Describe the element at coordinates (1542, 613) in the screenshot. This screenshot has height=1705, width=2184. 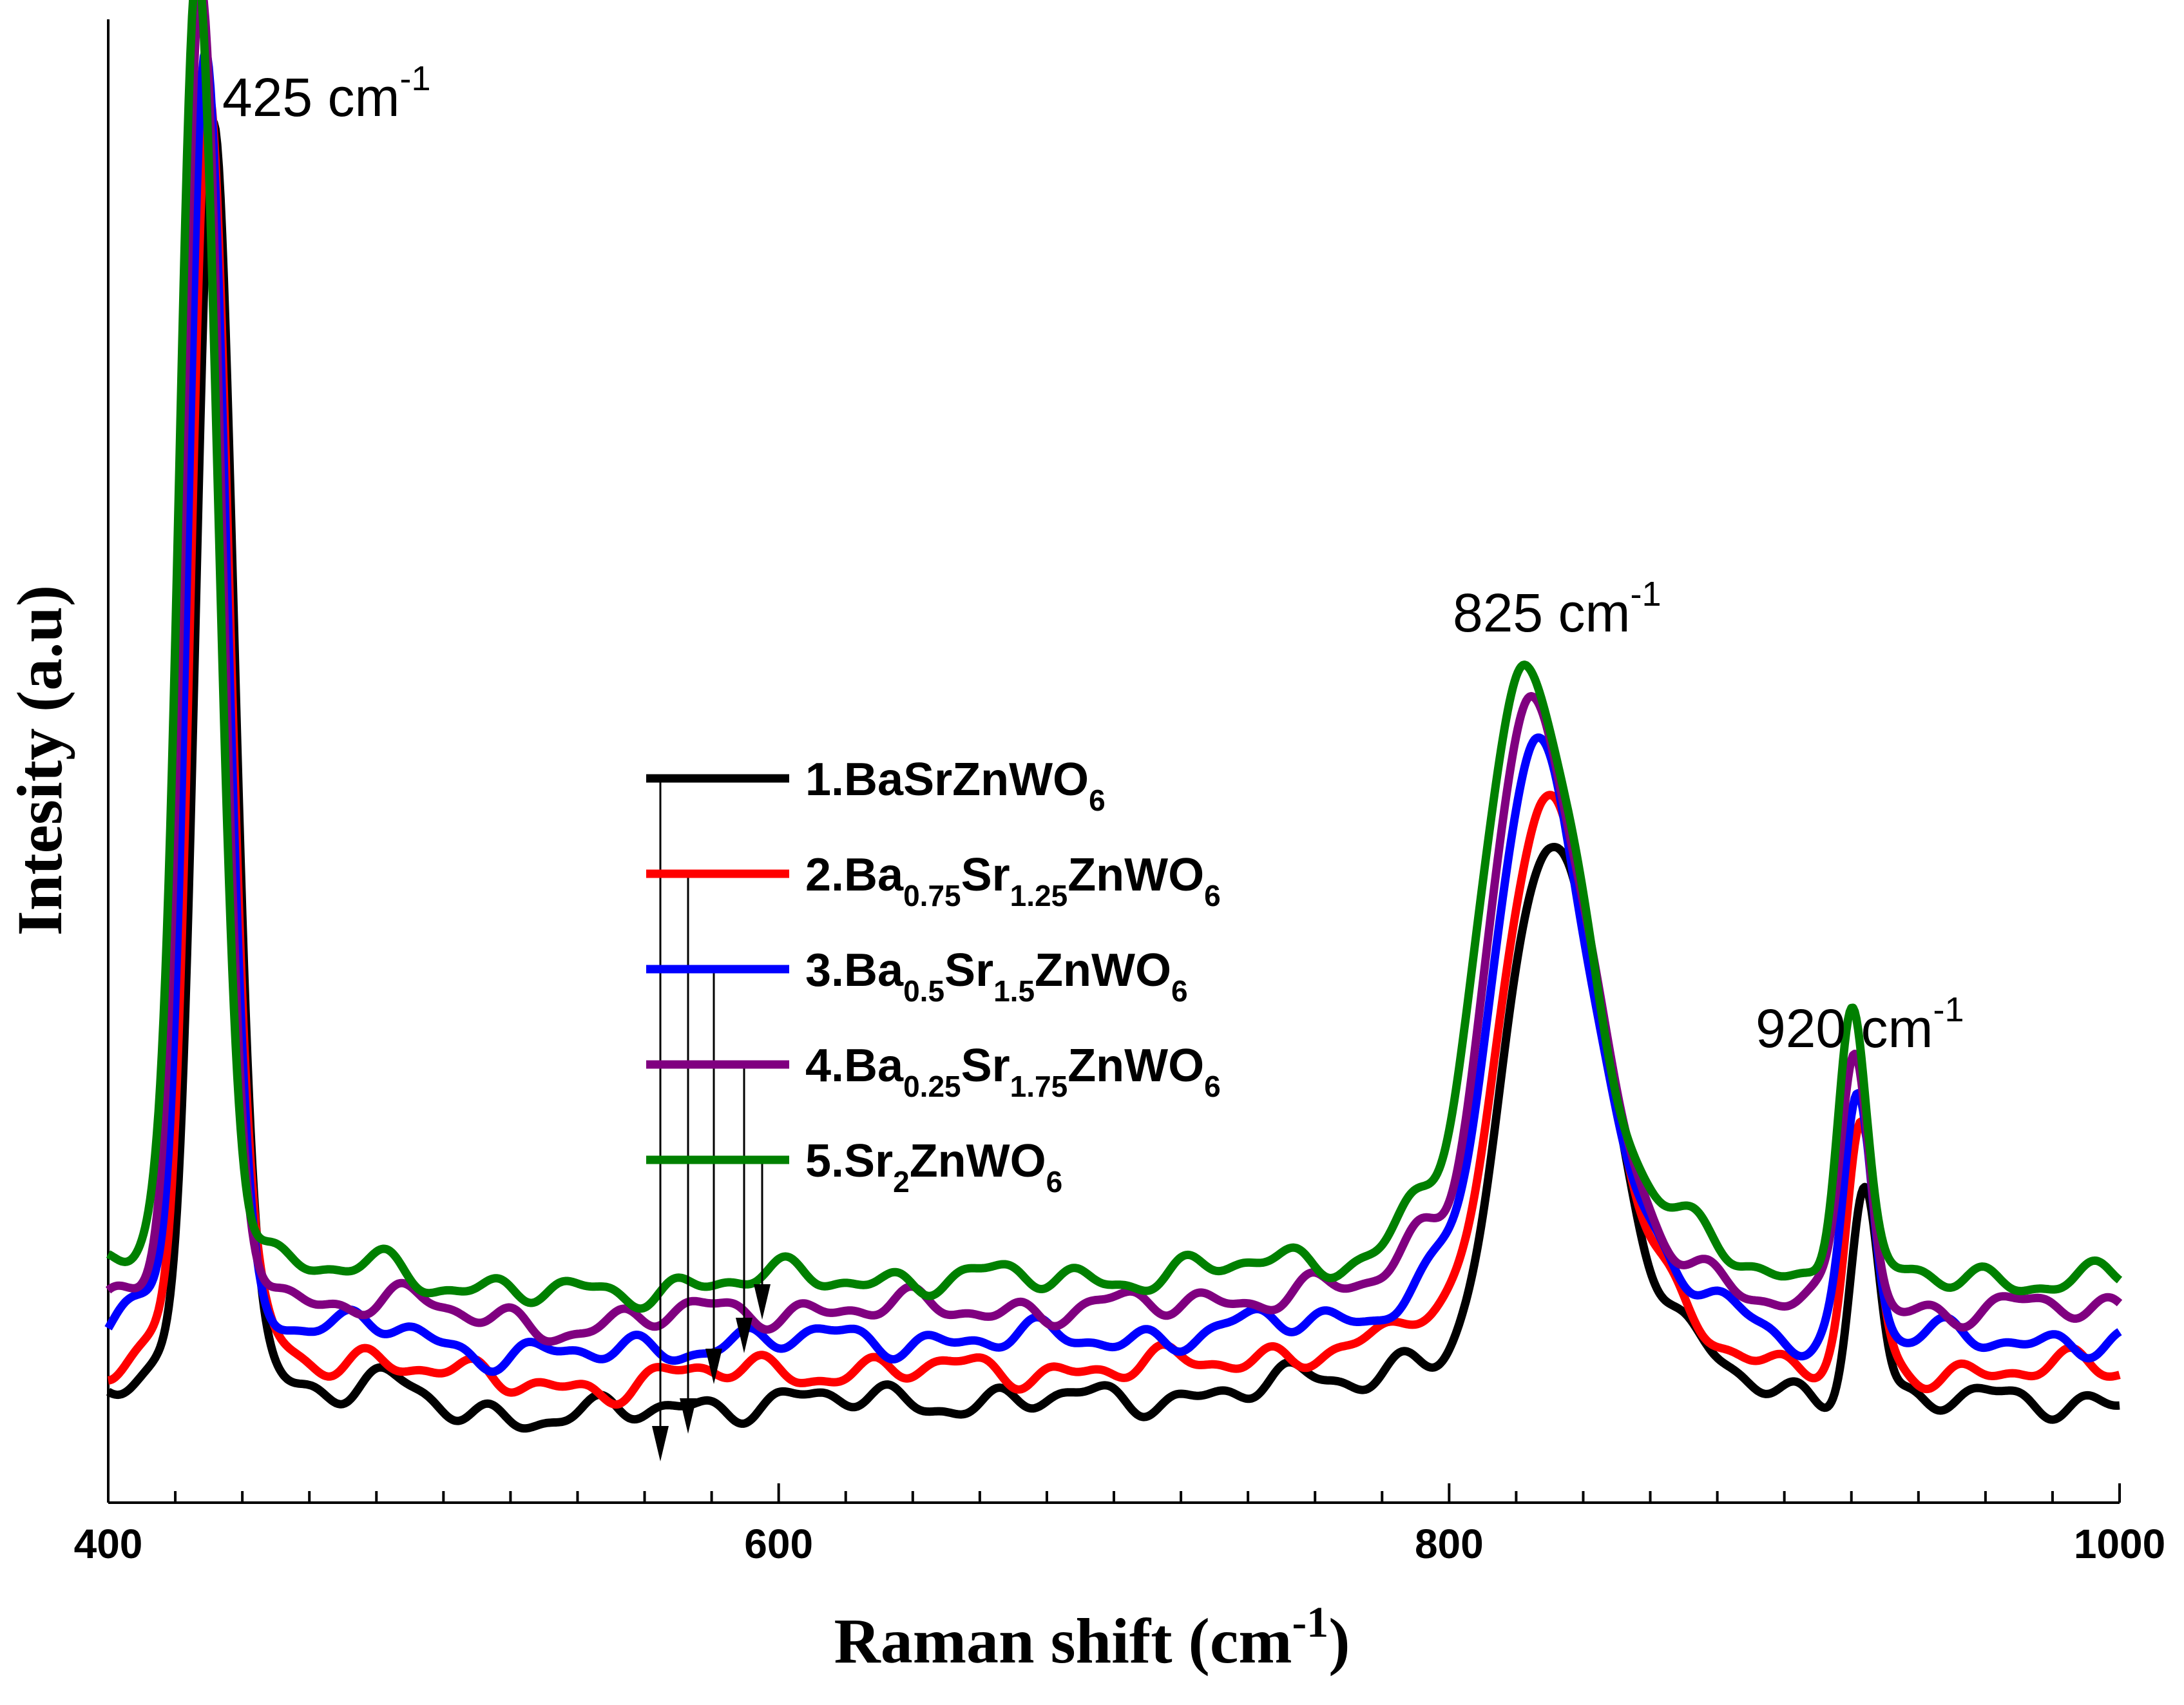
I see `peak-label-text: 825 cm` at that location.